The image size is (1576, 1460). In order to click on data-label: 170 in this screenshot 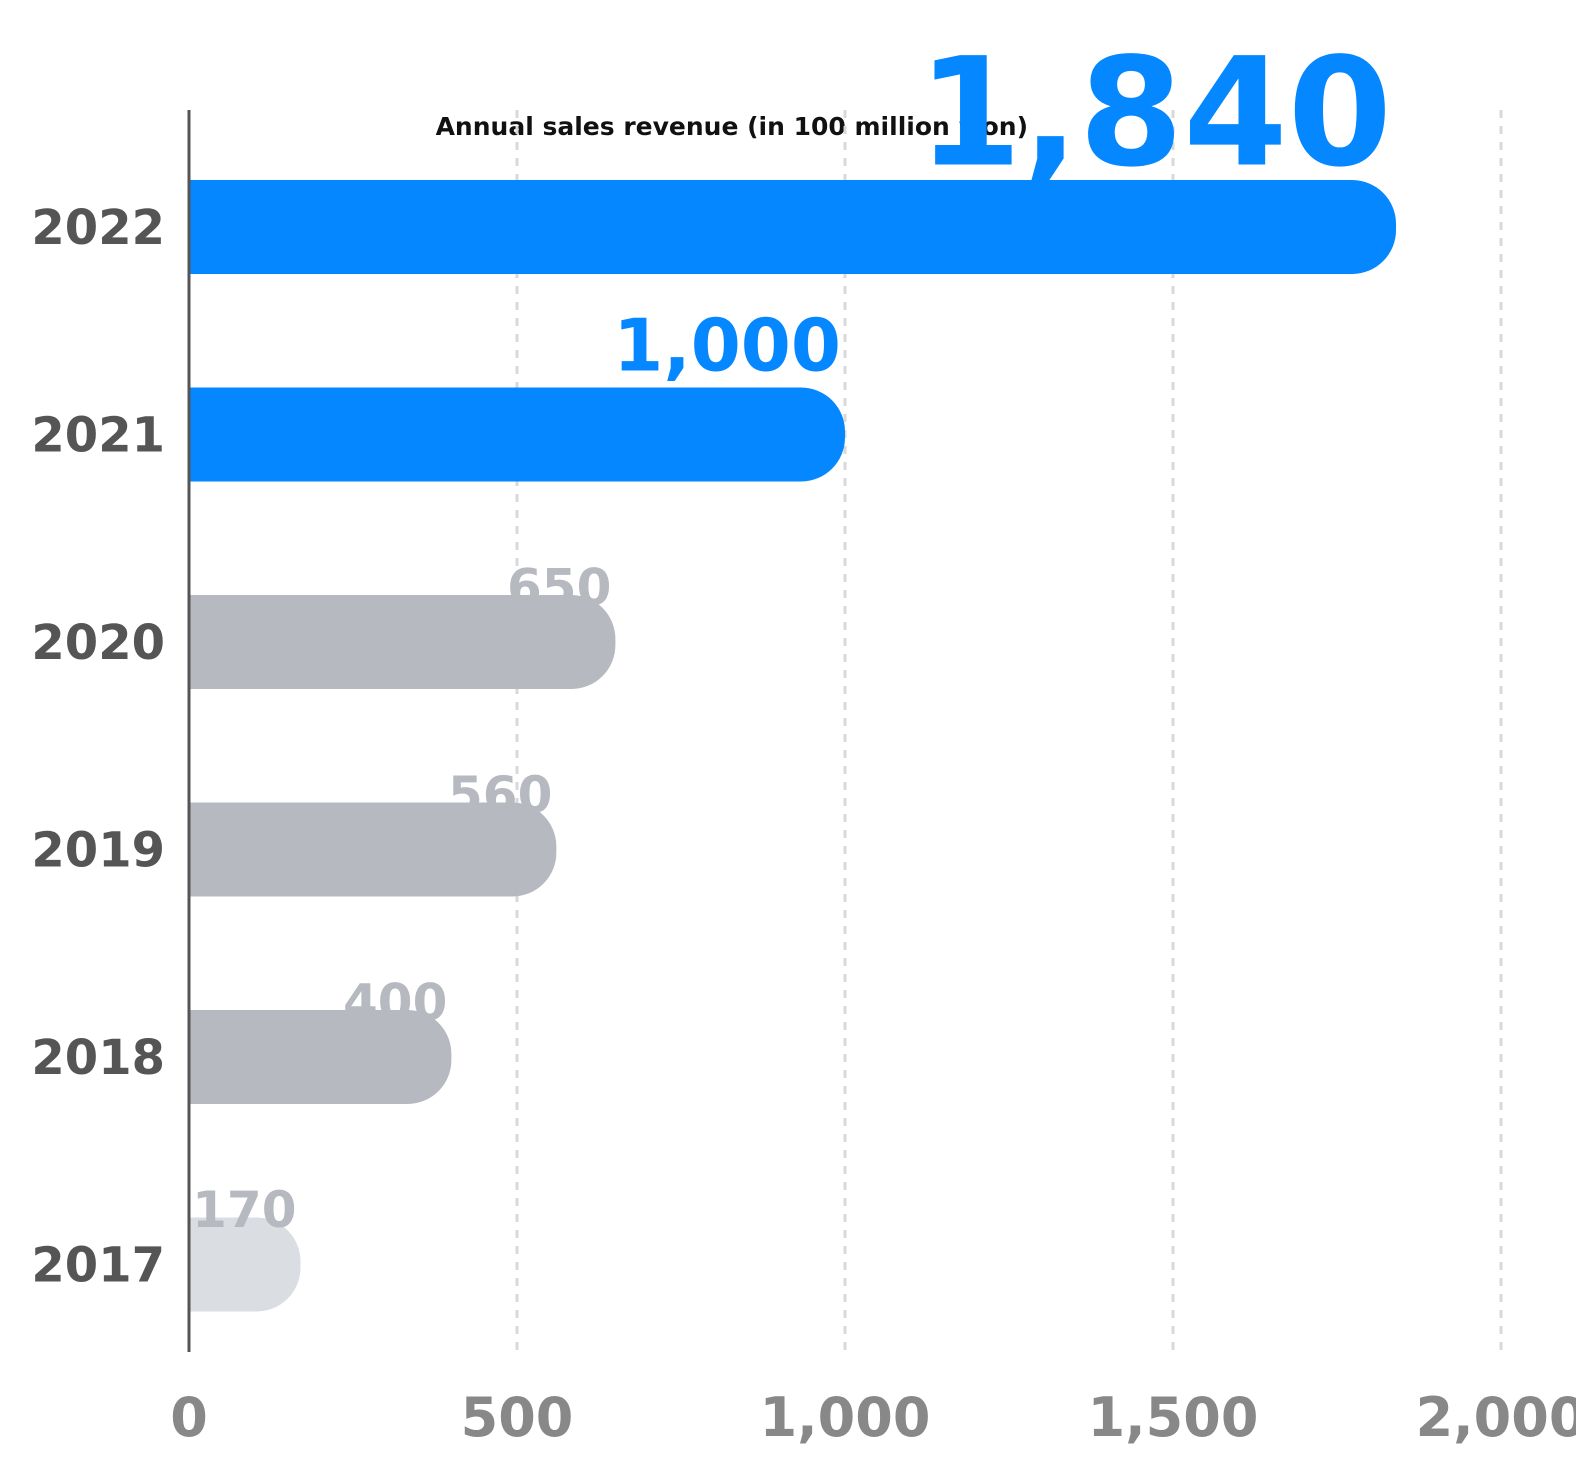, I will do `click(244, 1210)`.